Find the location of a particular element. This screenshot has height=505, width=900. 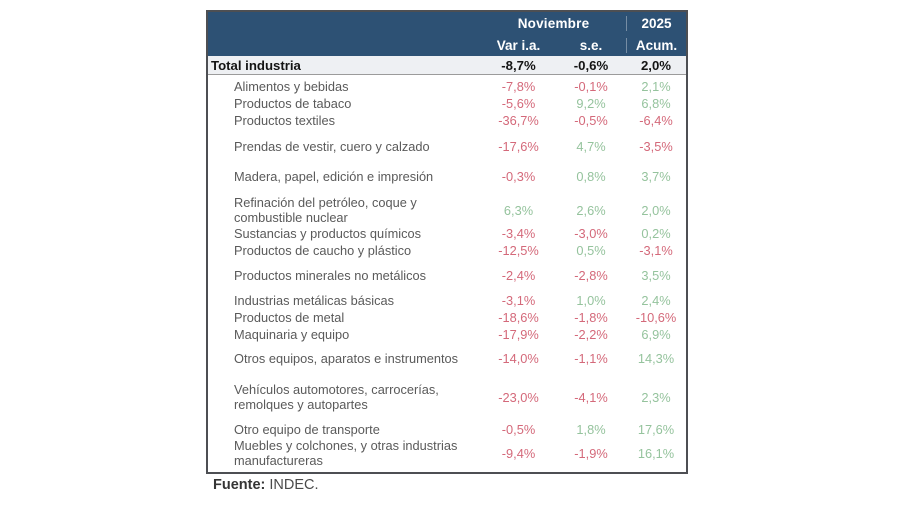

row-label: Prendas de vestir, cuero y calzado is located at coordinates (332, 146).